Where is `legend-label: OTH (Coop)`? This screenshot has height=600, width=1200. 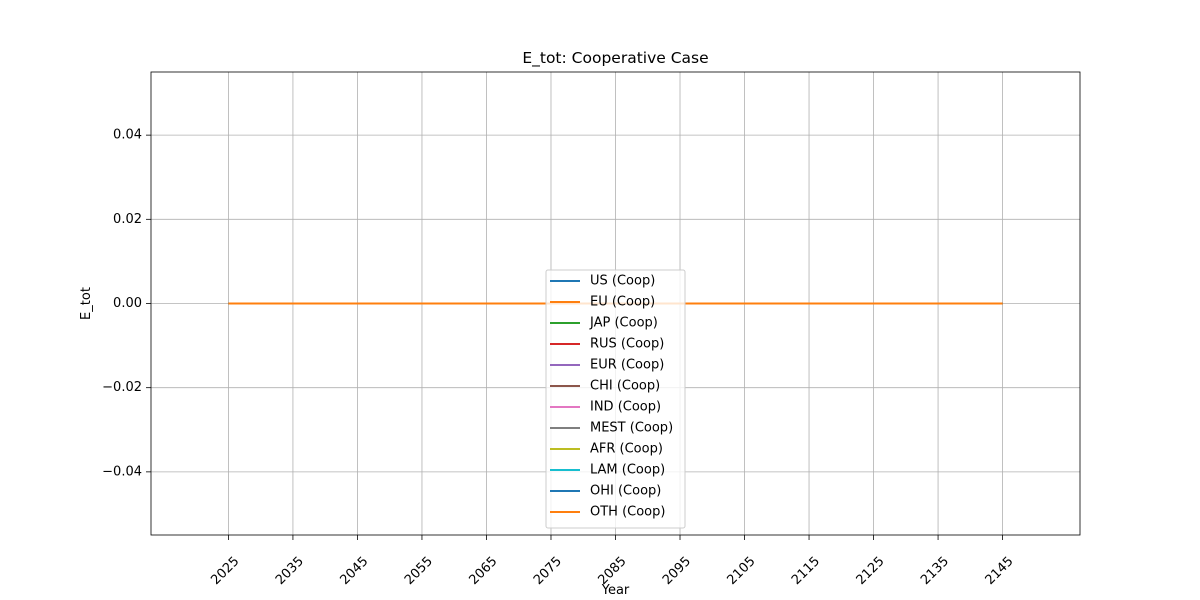 legend-label: OTH (Coop) is located at coordinates (627, 512).